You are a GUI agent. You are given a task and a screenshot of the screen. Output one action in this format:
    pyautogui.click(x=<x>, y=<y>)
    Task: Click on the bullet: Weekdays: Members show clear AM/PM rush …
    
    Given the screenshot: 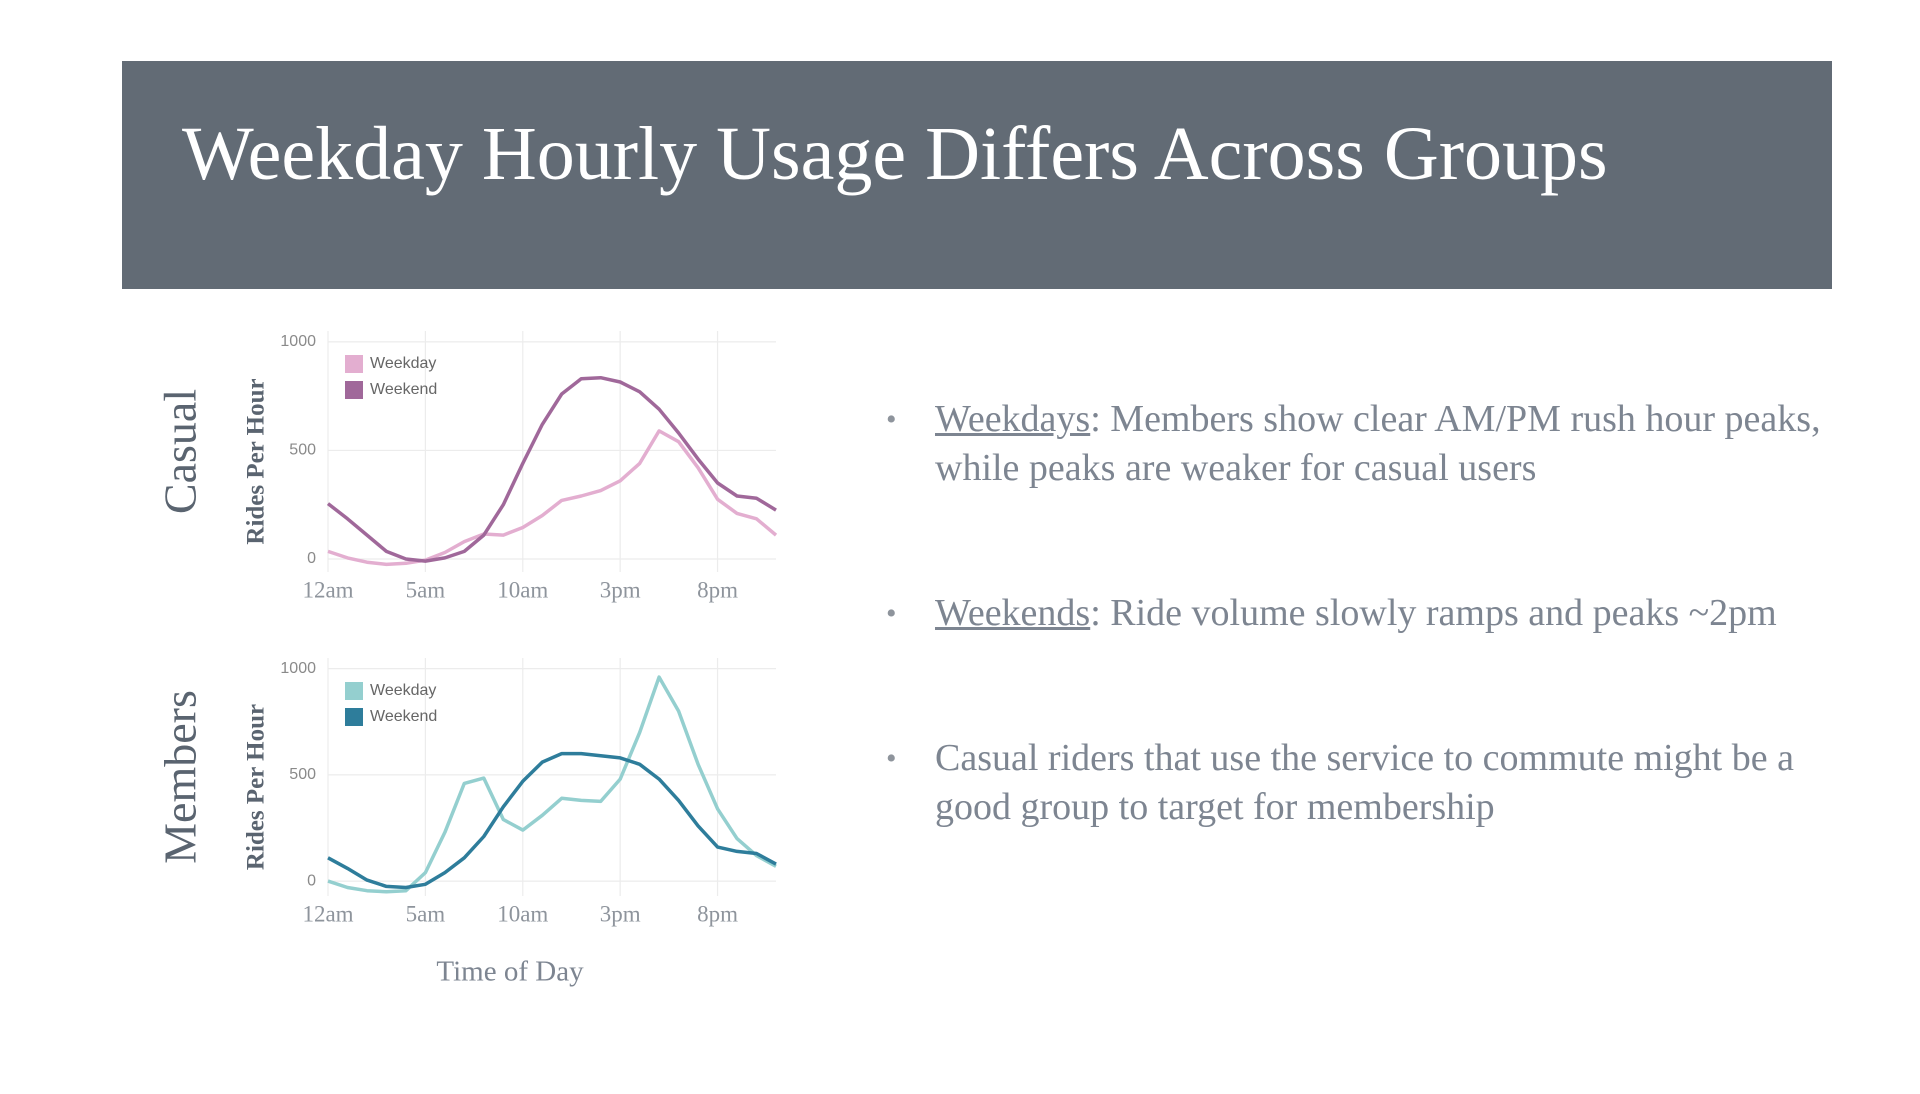 What is the action you would take?
    pyautogui.click(x=1356, y=444)
    